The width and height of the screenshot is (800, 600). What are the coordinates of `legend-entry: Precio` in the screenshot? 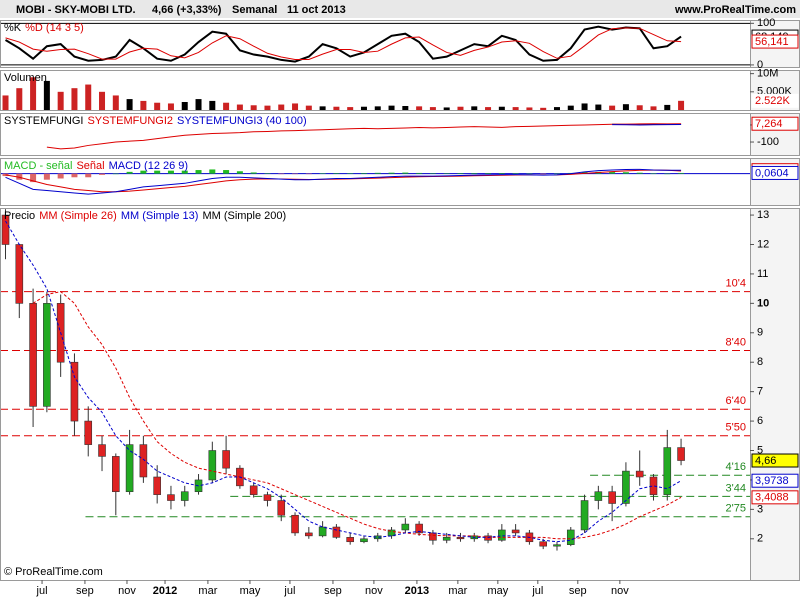 It's located at (19, 216).